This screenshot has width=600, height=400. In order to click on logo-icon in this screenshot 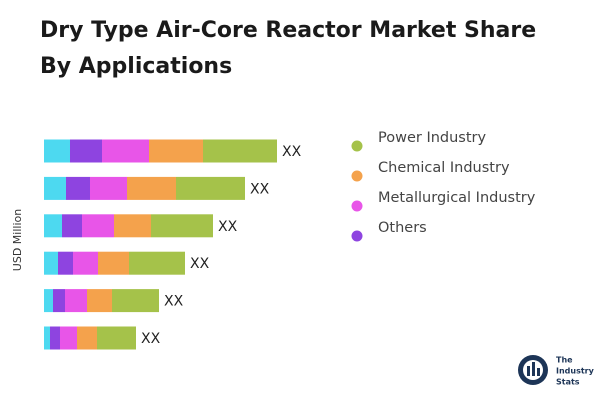, I will do `click(533, 370)`.